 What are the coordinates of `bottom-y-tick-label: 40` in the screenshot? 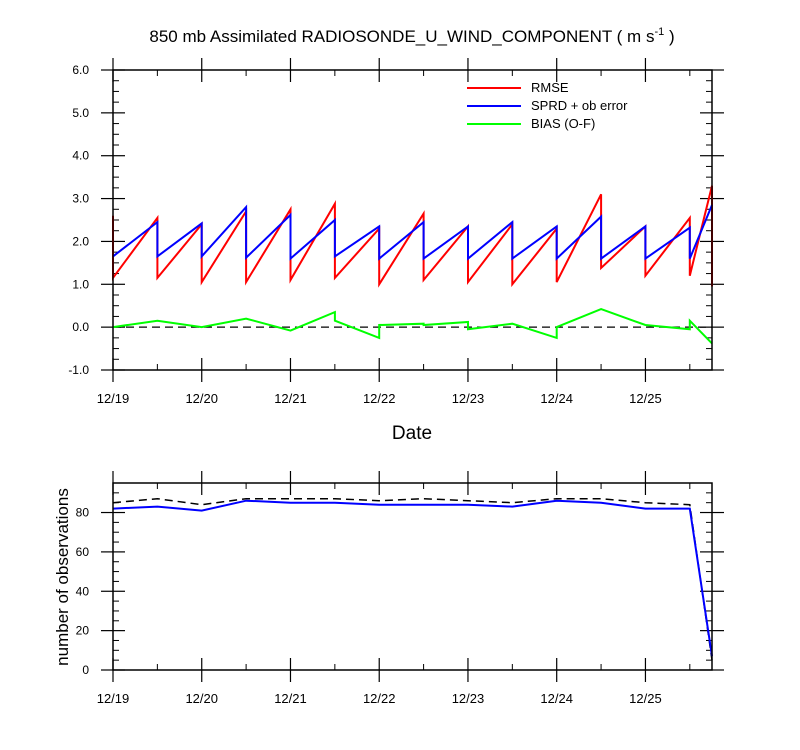 It's located at (83, 591).